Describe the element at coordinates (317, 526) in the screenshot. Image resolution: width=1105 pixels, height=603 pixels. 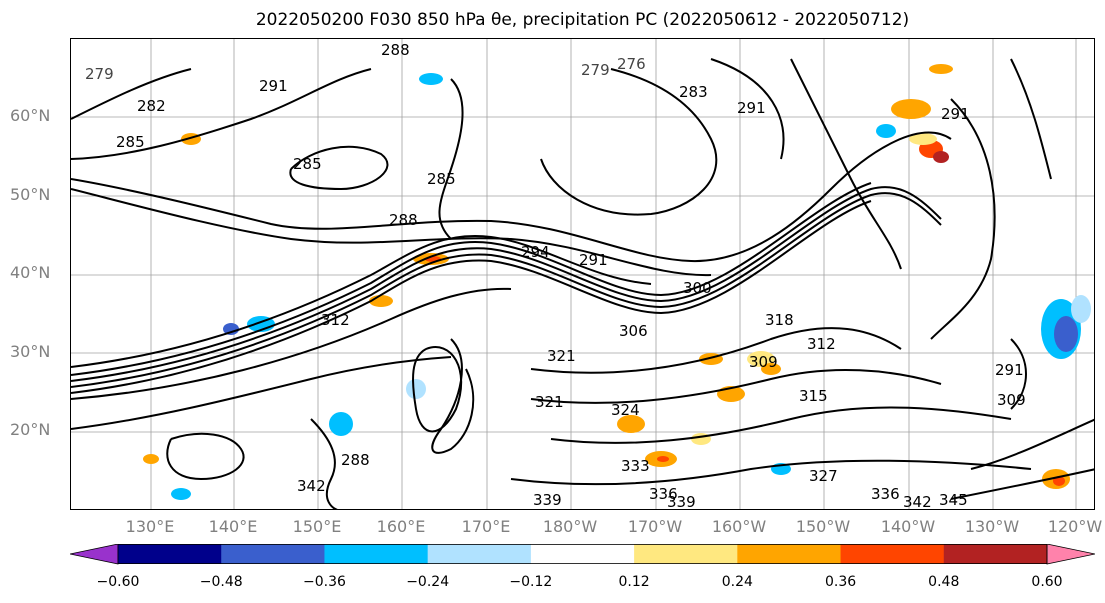
I see `lon-label-150e: 150°E` at that location.